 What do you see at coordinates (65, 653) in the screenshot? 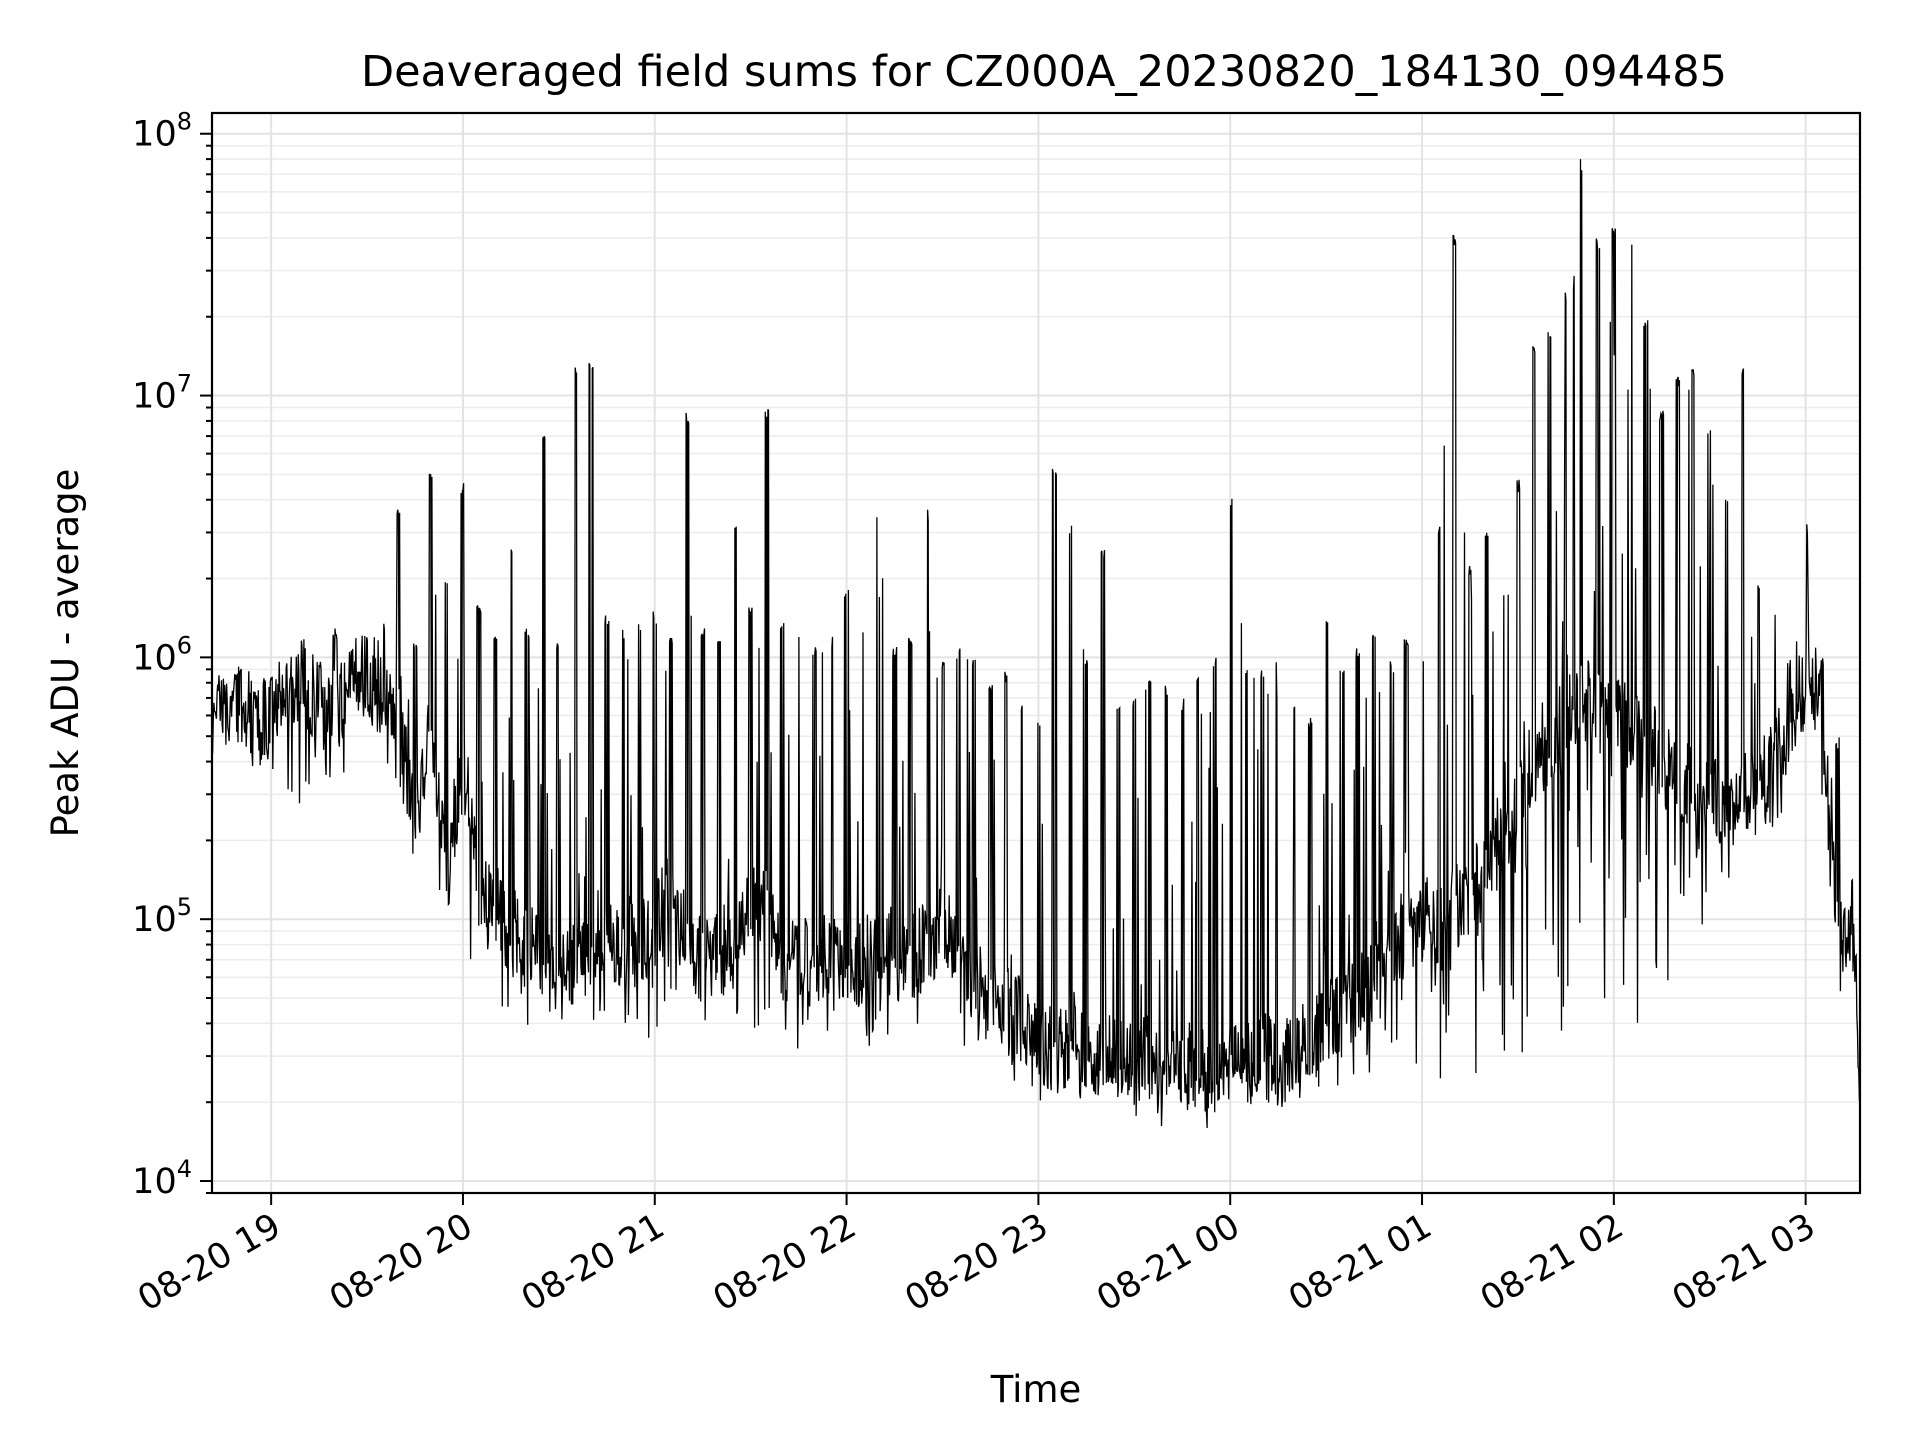
I see `y-axis-label: Peak ADU - average` at bounding box center [65, 653].